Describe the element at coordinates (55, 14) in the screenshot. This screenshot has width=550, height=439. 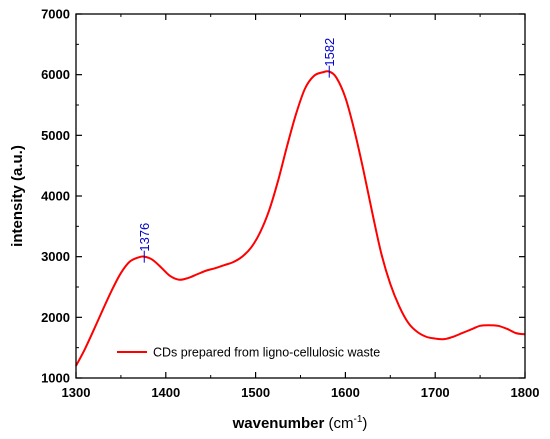
I see `y-tick-label: 7000` at that location.